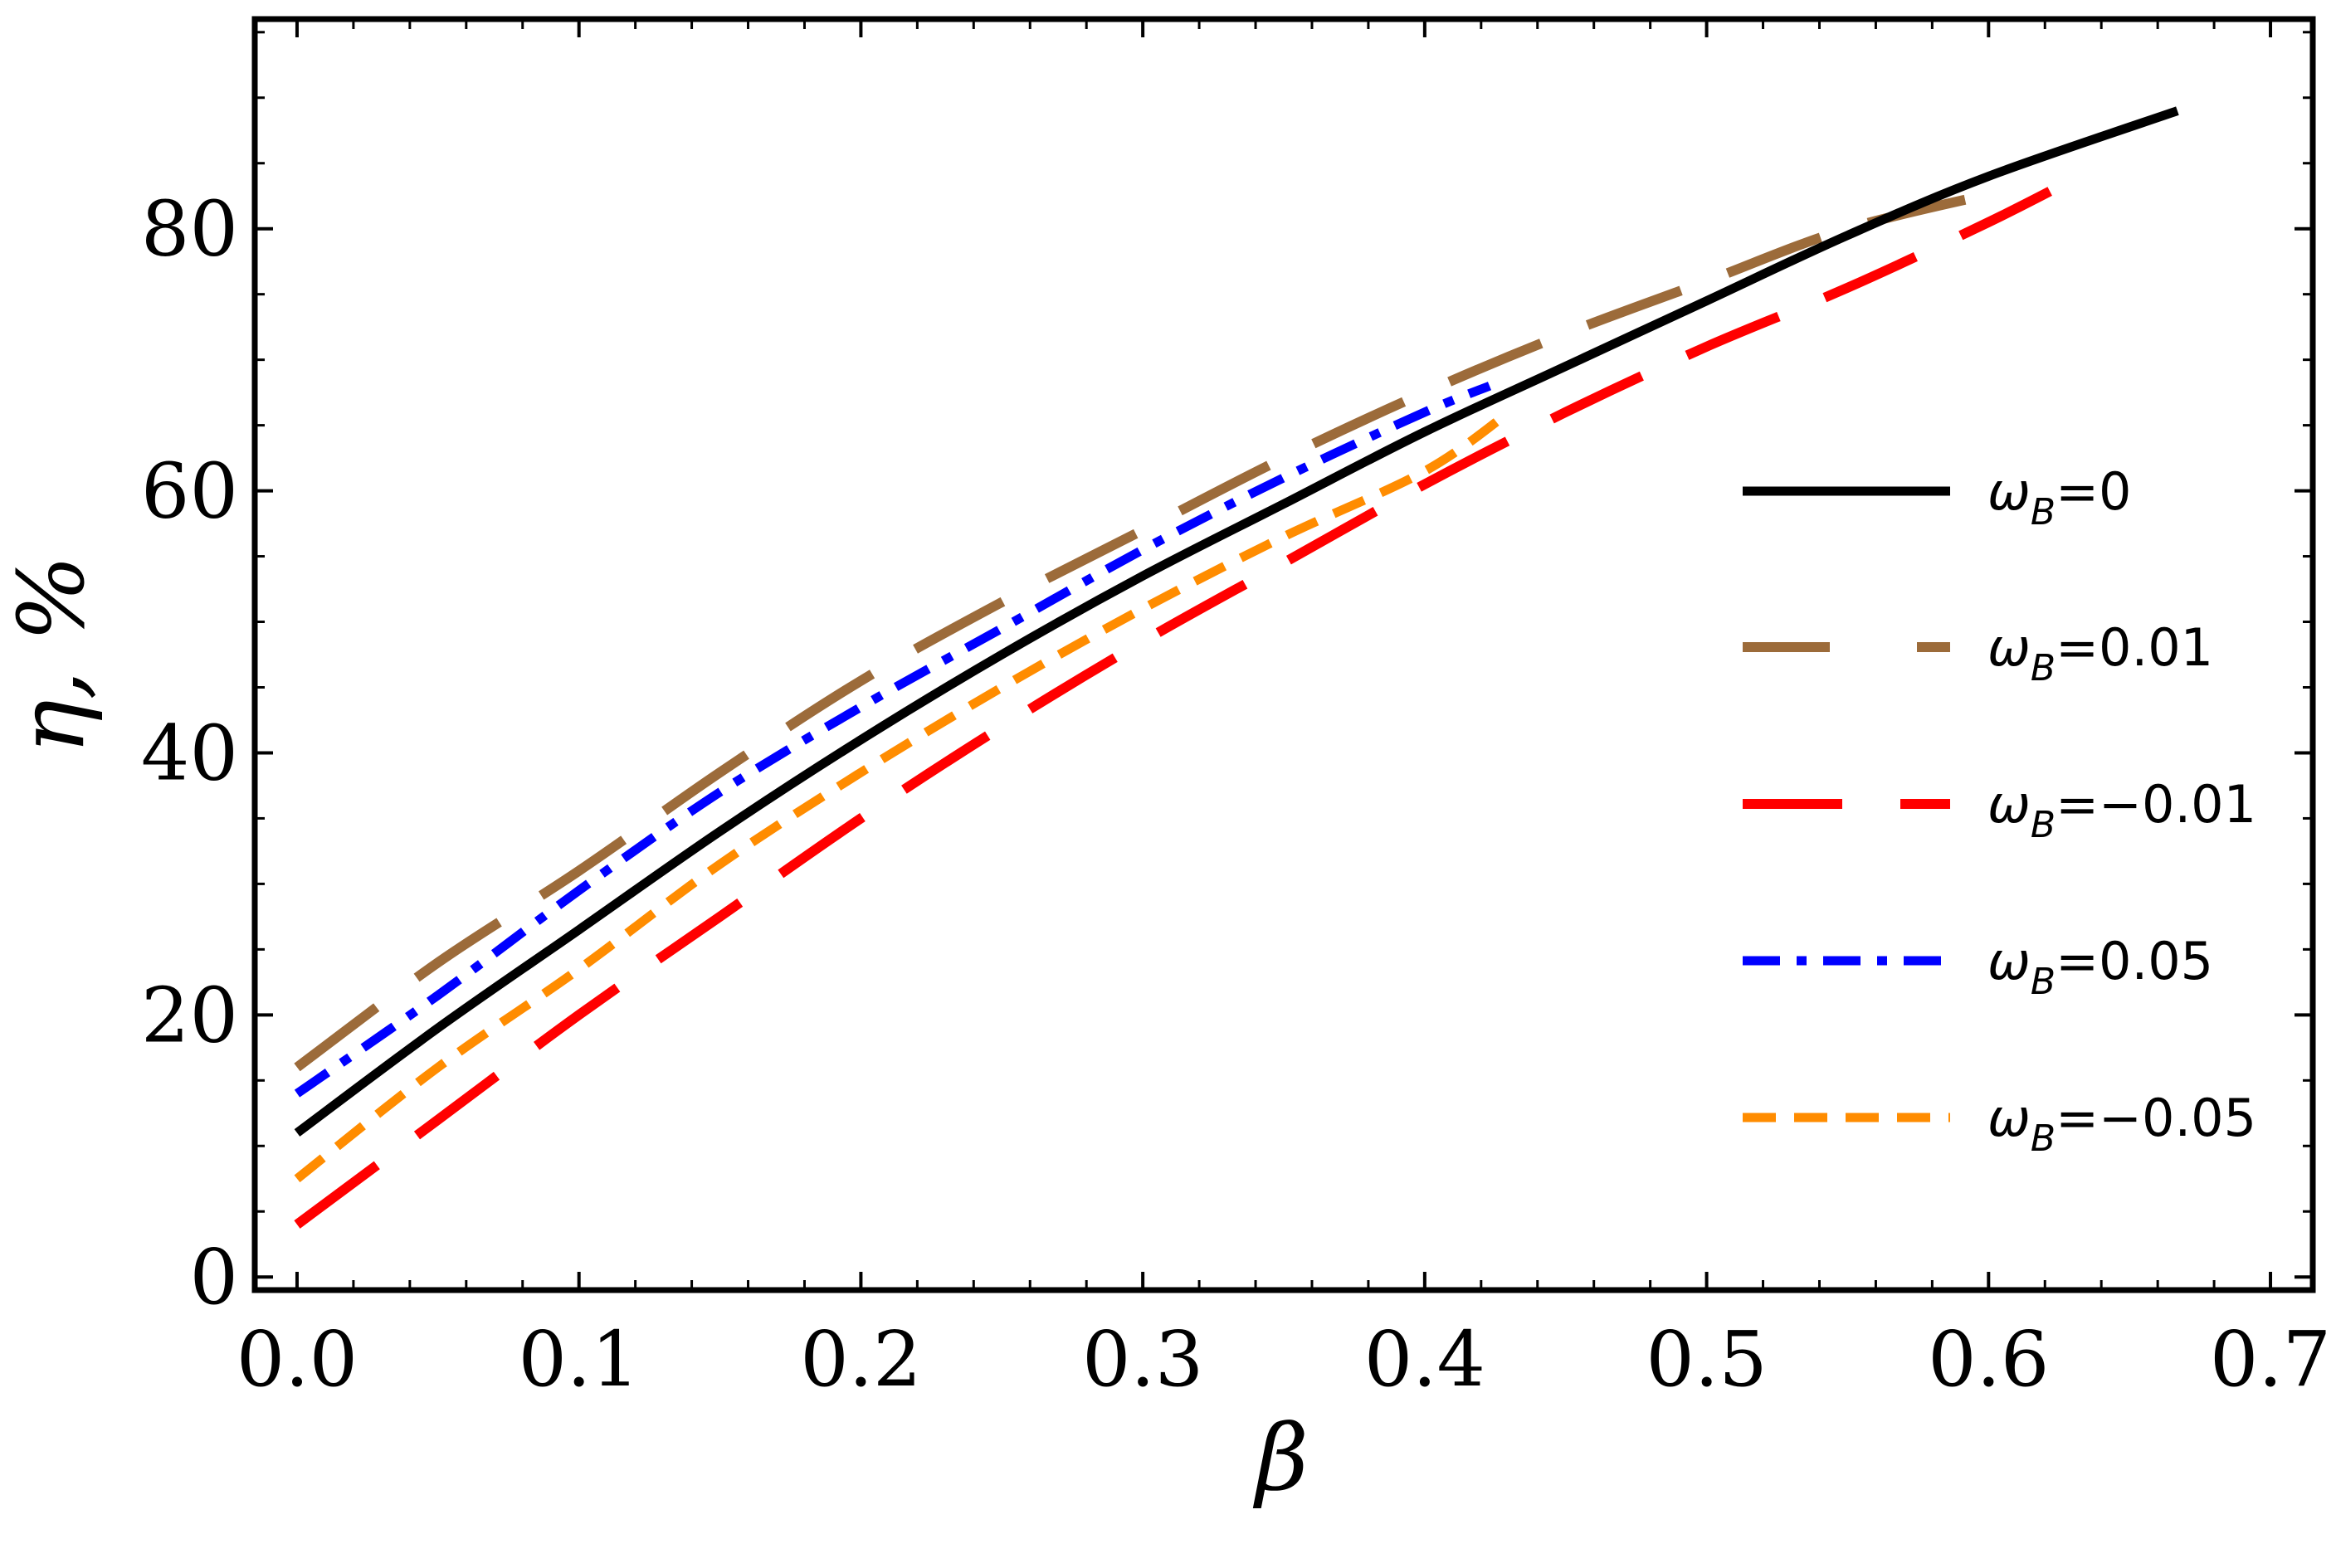 This screenshot has width=2336, height=1568. Describe the element at coordinates (2059, 497) in the screenshot. I see `legend-label: ωB=0` at that location.